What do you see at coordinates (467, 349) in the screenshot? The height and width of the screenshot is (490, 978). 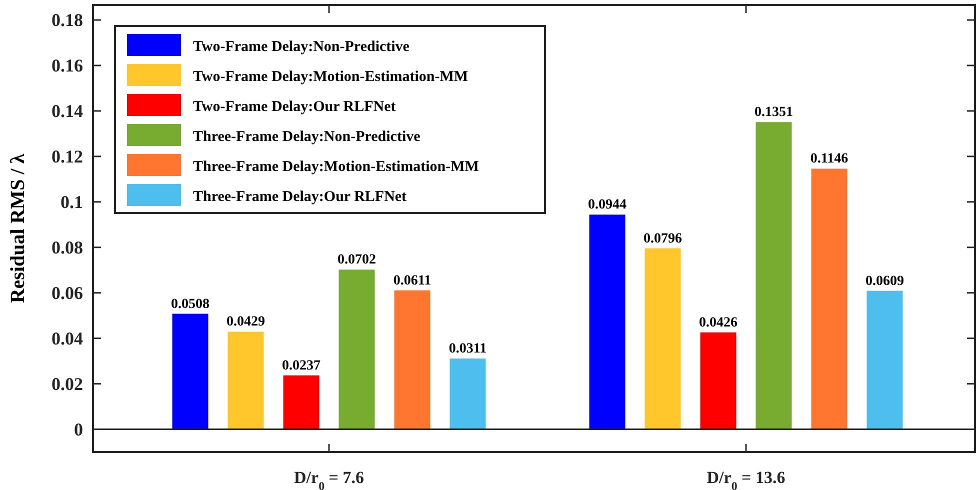 I see `data-label: 0.0311` at bounding box center [467, 349].